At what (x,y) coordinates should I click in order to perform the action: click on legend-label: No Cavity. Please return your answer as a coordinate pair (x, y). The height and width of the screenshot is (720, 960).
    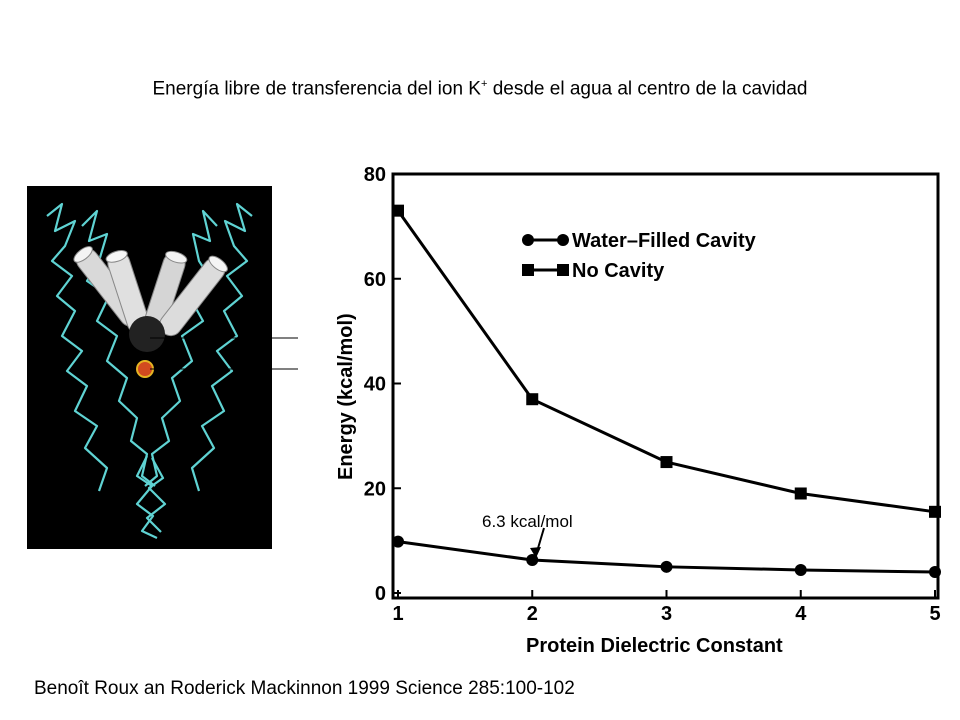
    Looking at the image, I should click on (618, 271).